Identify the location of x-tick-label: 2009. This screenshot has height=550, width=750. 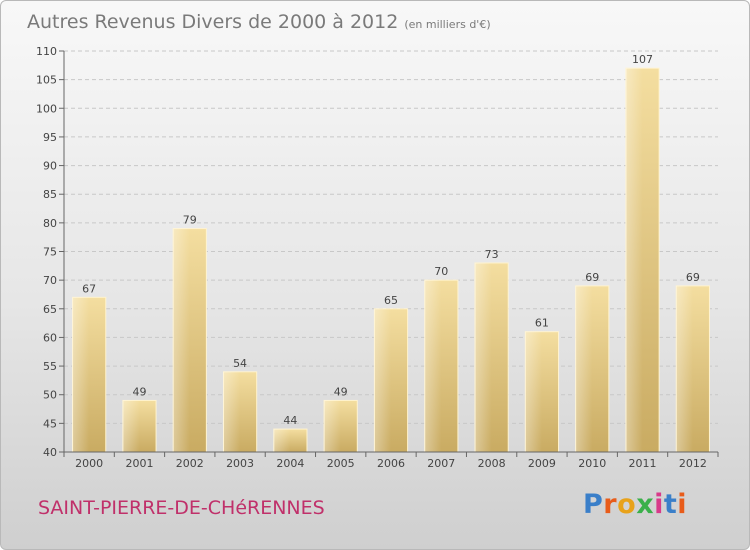
(542, 463).